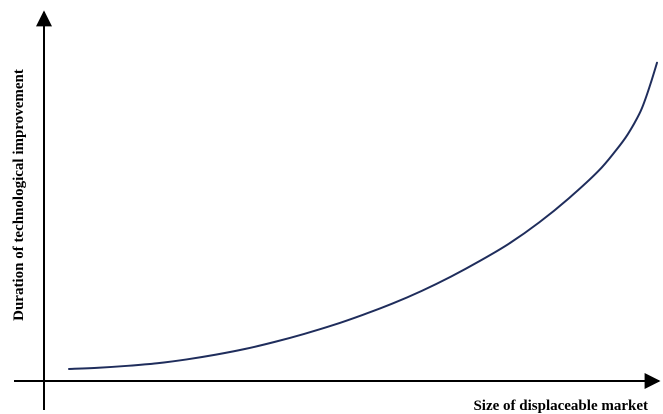 Image resolution: width=663 pixels, height=414 pixels. I want to click on y-axis-label: Duration of technological improvement, so click(19, 195).